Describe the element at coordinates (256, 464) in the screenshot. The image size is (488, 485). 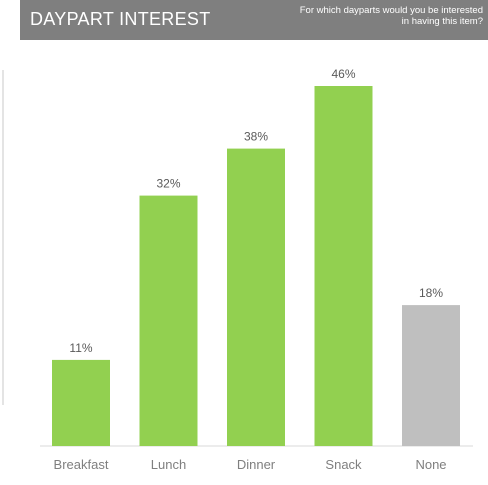
I see `category-label-dinner: Dinner` at that location.